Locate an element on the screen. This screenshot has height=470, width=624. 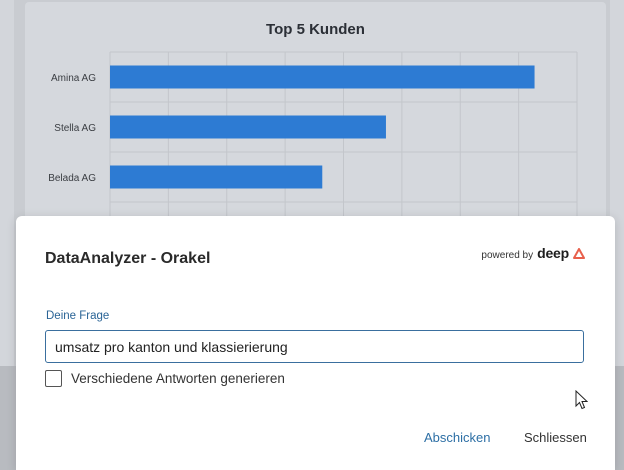
question-input is located at coordinates (314, 346).